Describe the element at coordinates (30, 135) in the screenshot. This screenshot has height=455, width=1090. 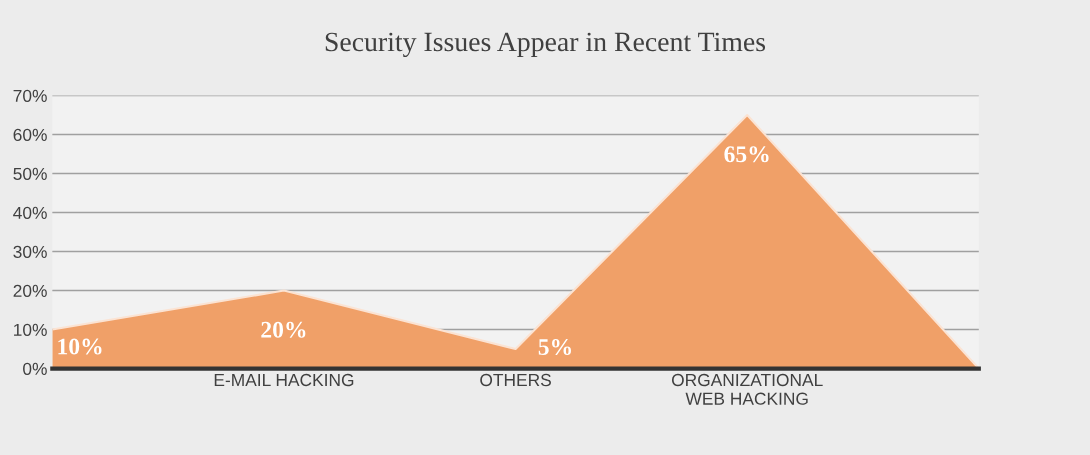
I see `y-tick-label: 60%` at that location.